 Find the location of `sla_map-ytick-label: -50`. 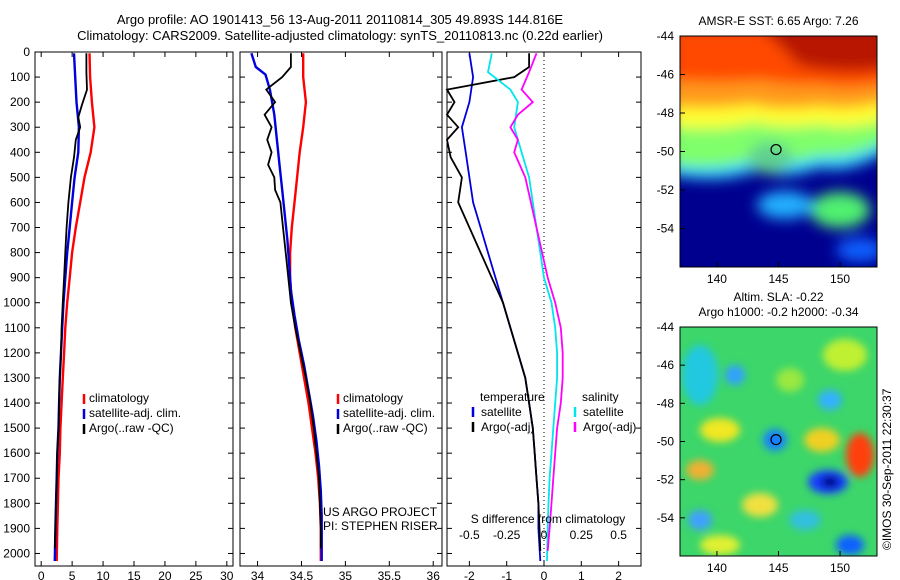

sla_map-ytick-label: -50 is located at coordinates (666, 442).